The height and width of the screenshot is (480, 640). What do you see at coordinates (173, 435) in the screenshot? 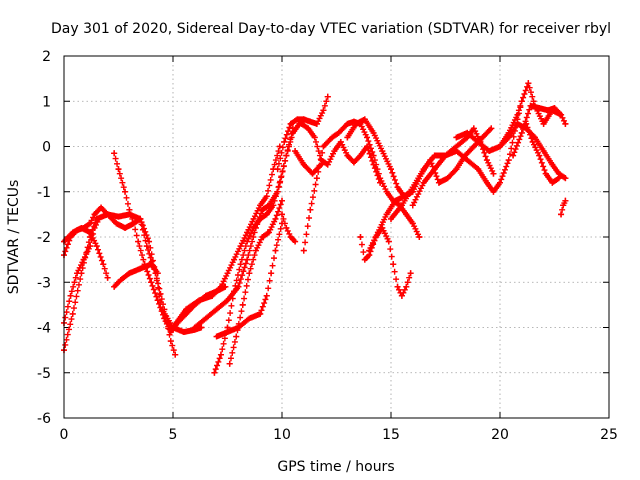
I see `x-tick-label: 5` at bounding box center [173, 435].